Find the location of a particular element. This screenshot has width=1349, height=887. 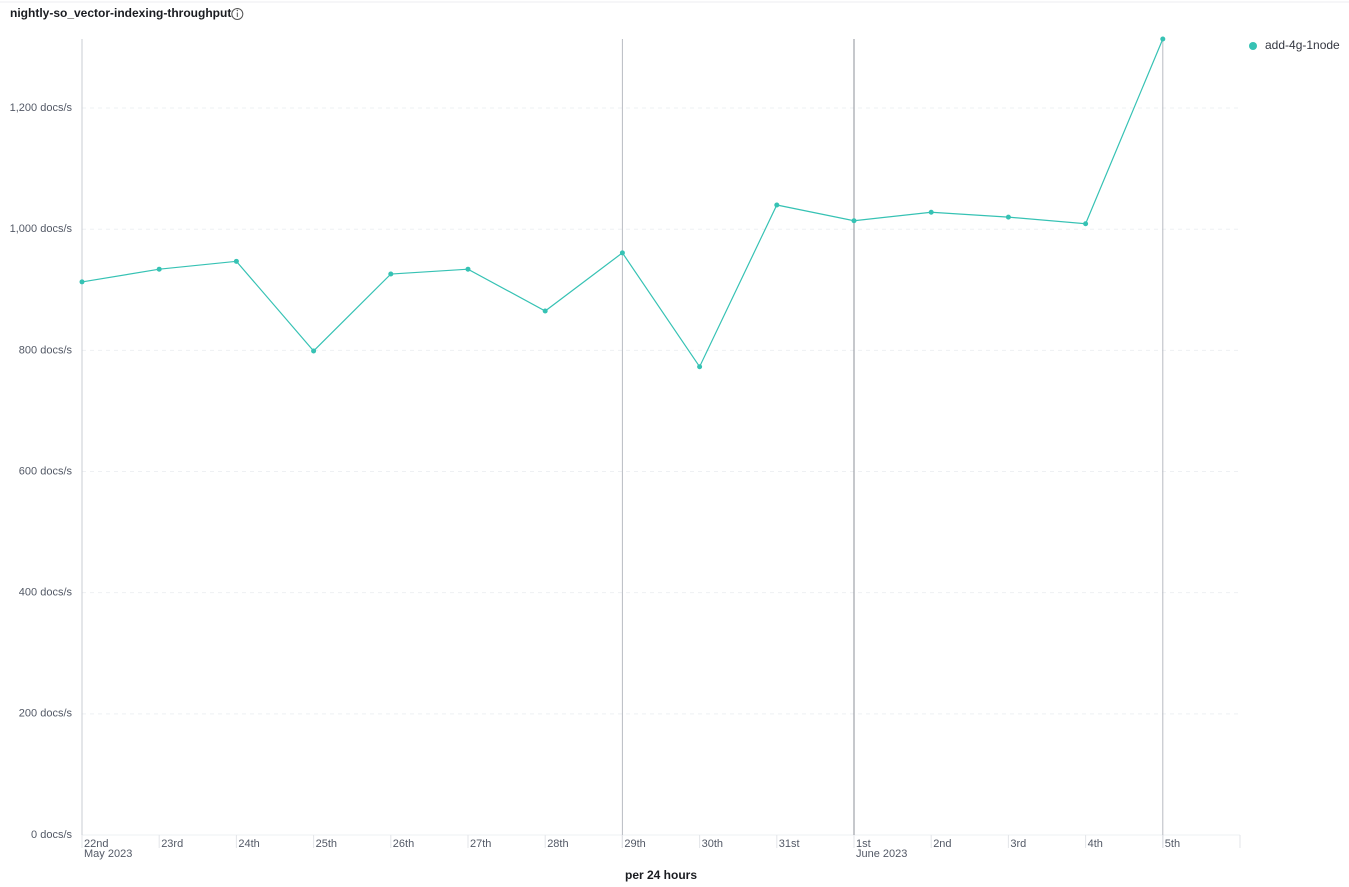

x-sublabel: June 2023 is located at coordinates (881, 854).